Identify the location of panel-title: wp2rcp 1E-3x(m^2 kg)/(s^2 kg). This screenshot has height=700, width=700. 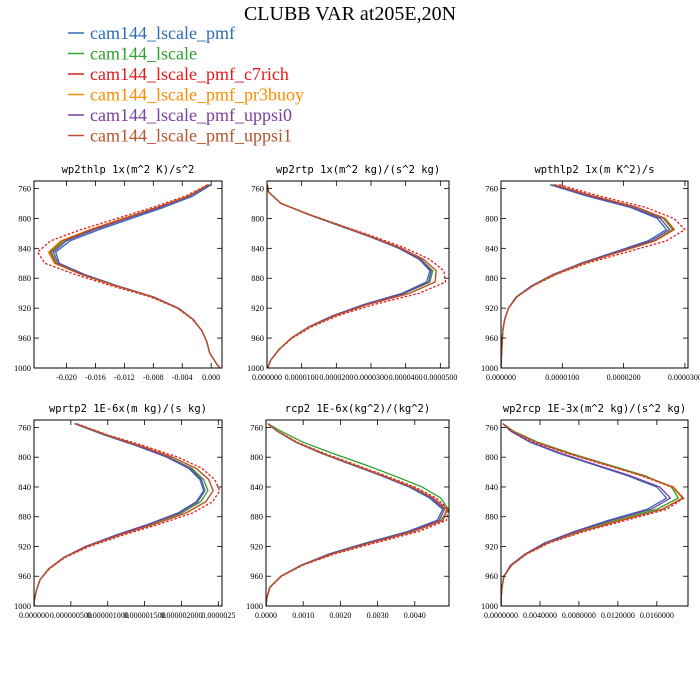
(594, 409).